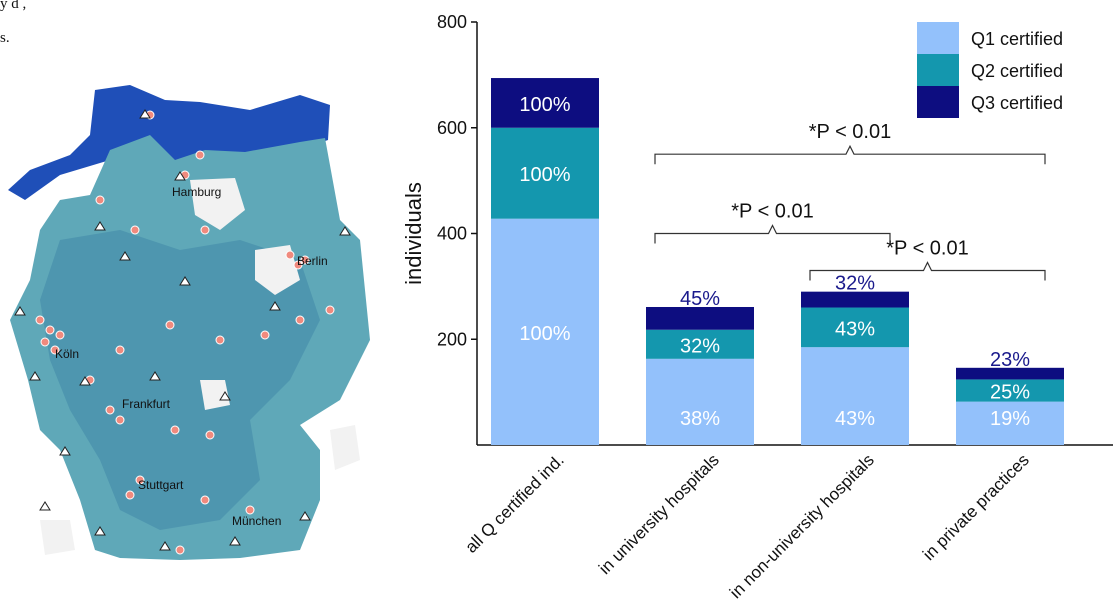 This screenshot has height=615, width=1113. Describe the element at coordinates (659, 514) in the screenshot. I see `x-category-label: in university hospitals` at that location.